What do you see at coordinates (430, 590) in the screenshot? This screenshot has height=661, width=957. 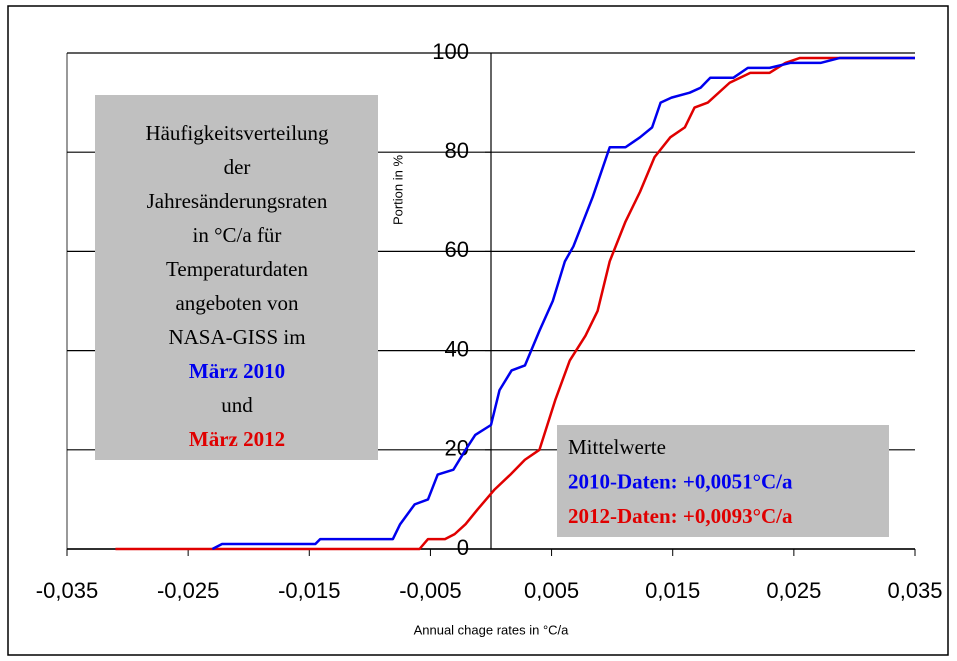 I see `x-tick-label: -0,005` at bounding box center [430, 590].